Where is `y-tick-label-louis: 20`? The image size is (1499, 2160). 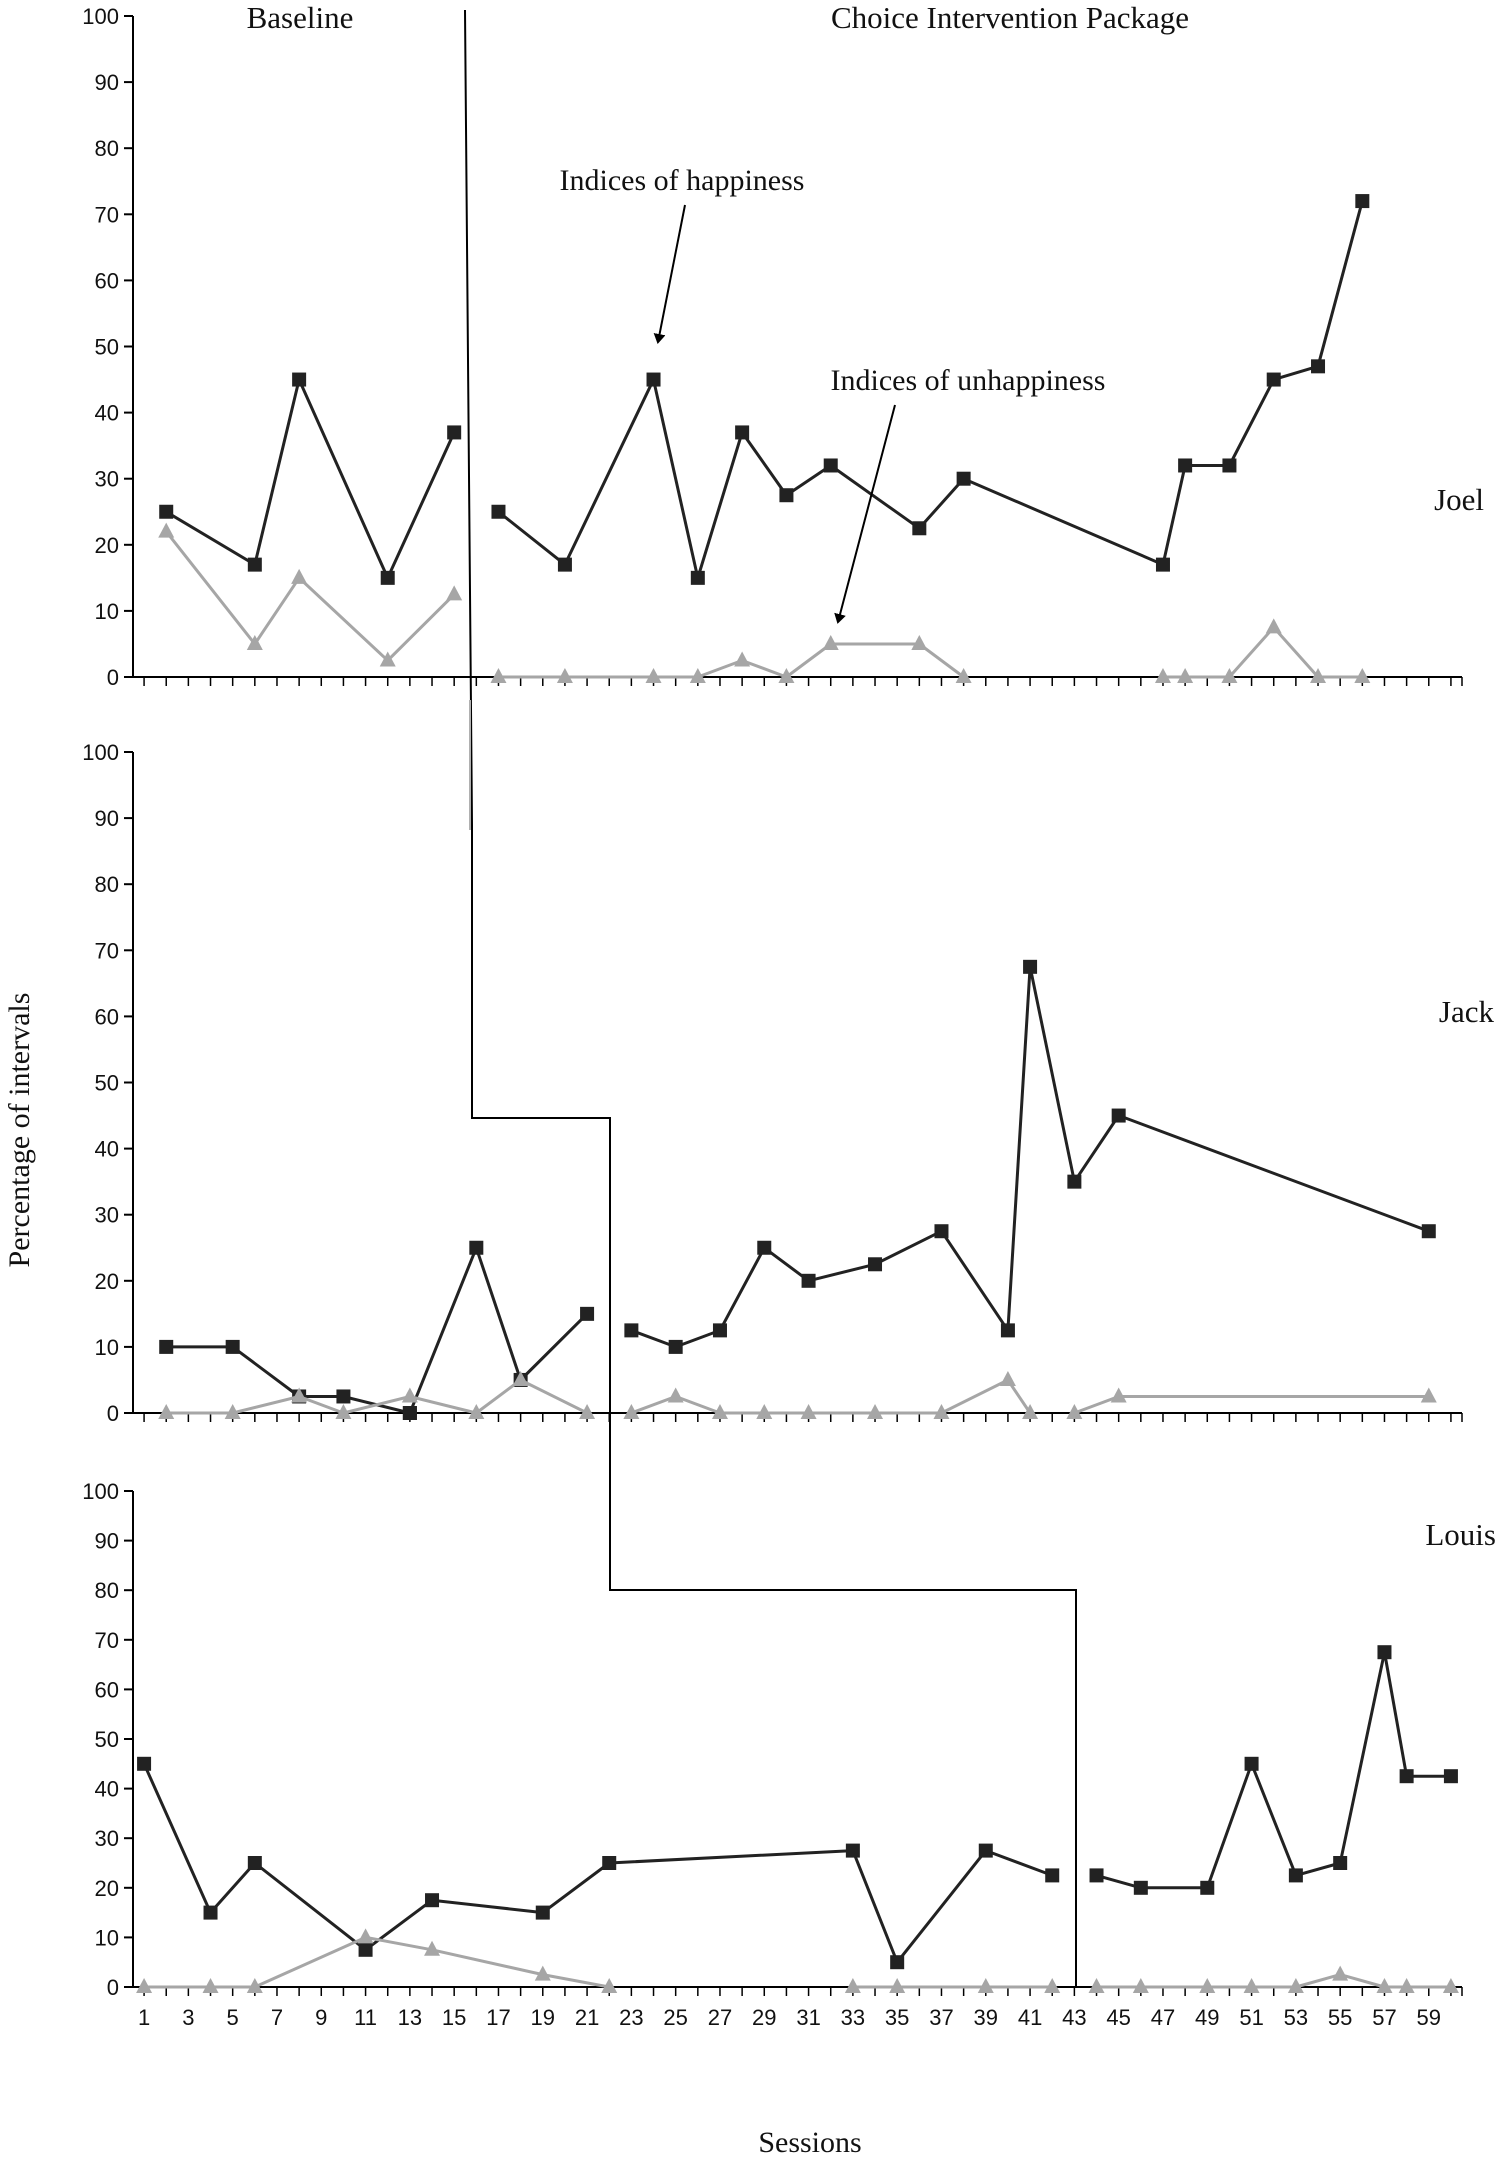 y-tick-label-louis: 20 is located at coordinates (107, 1888).